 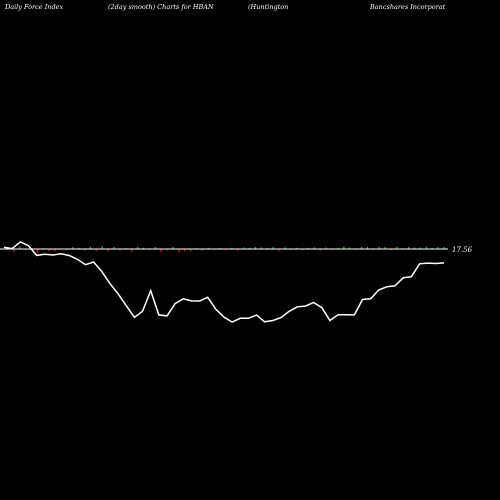 What do you see at coordinates (462, 250) in the screenshot?
I see `last-value-label: 17.56` at bounding box center [462, 250].